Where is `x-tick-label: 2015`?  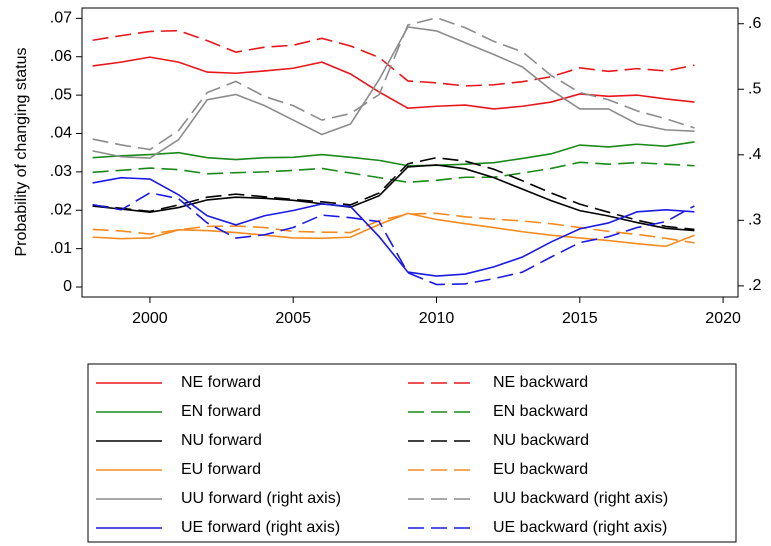
x-tick-label: 2015 is located at coordinates (580, 318).